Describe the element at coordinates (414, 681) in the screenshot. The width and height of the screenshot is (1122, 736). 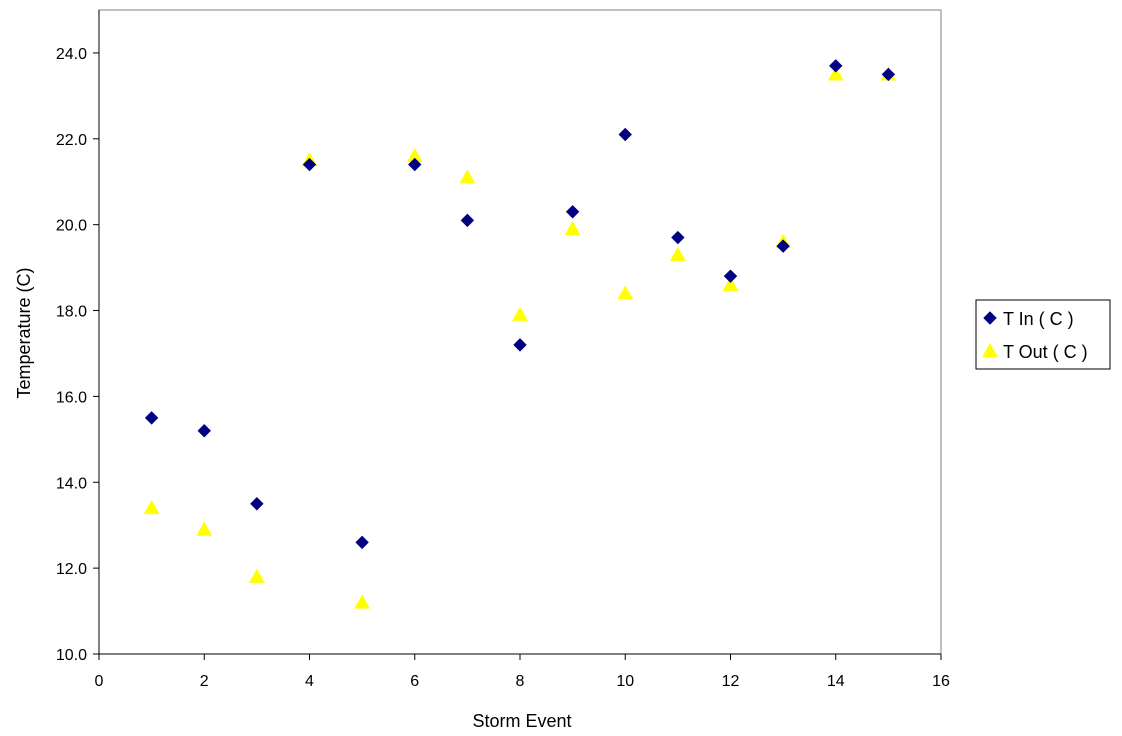
I see `x-tick-label: 6` at that location.